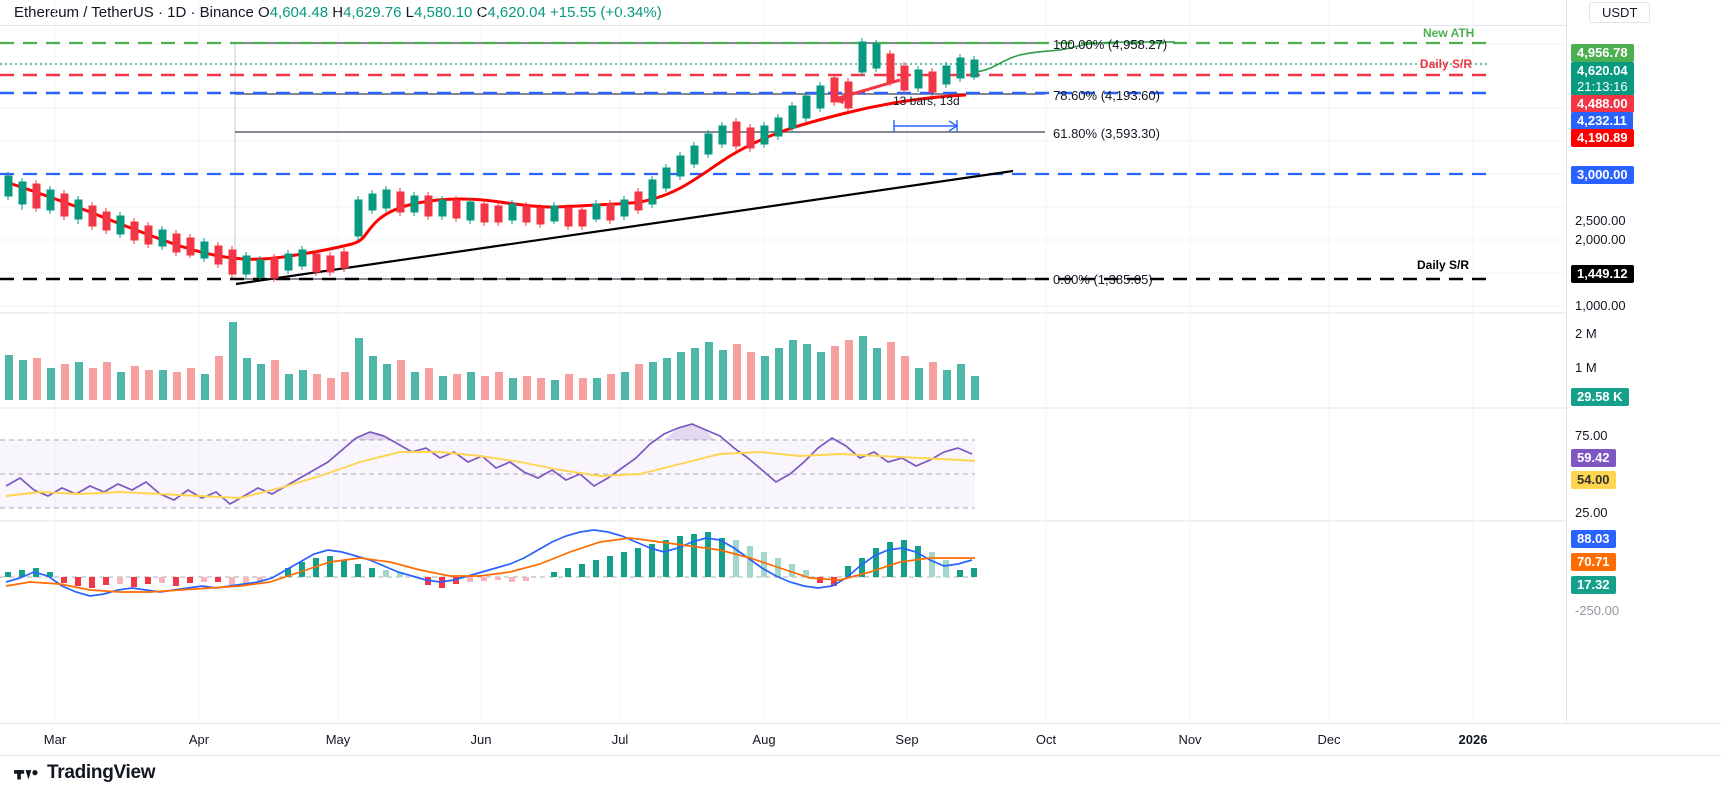  What do you see at coordinates (1329, 739) in the screenshot?
I see `time-label-dec: Dec` at bounding box center [1329, 739].